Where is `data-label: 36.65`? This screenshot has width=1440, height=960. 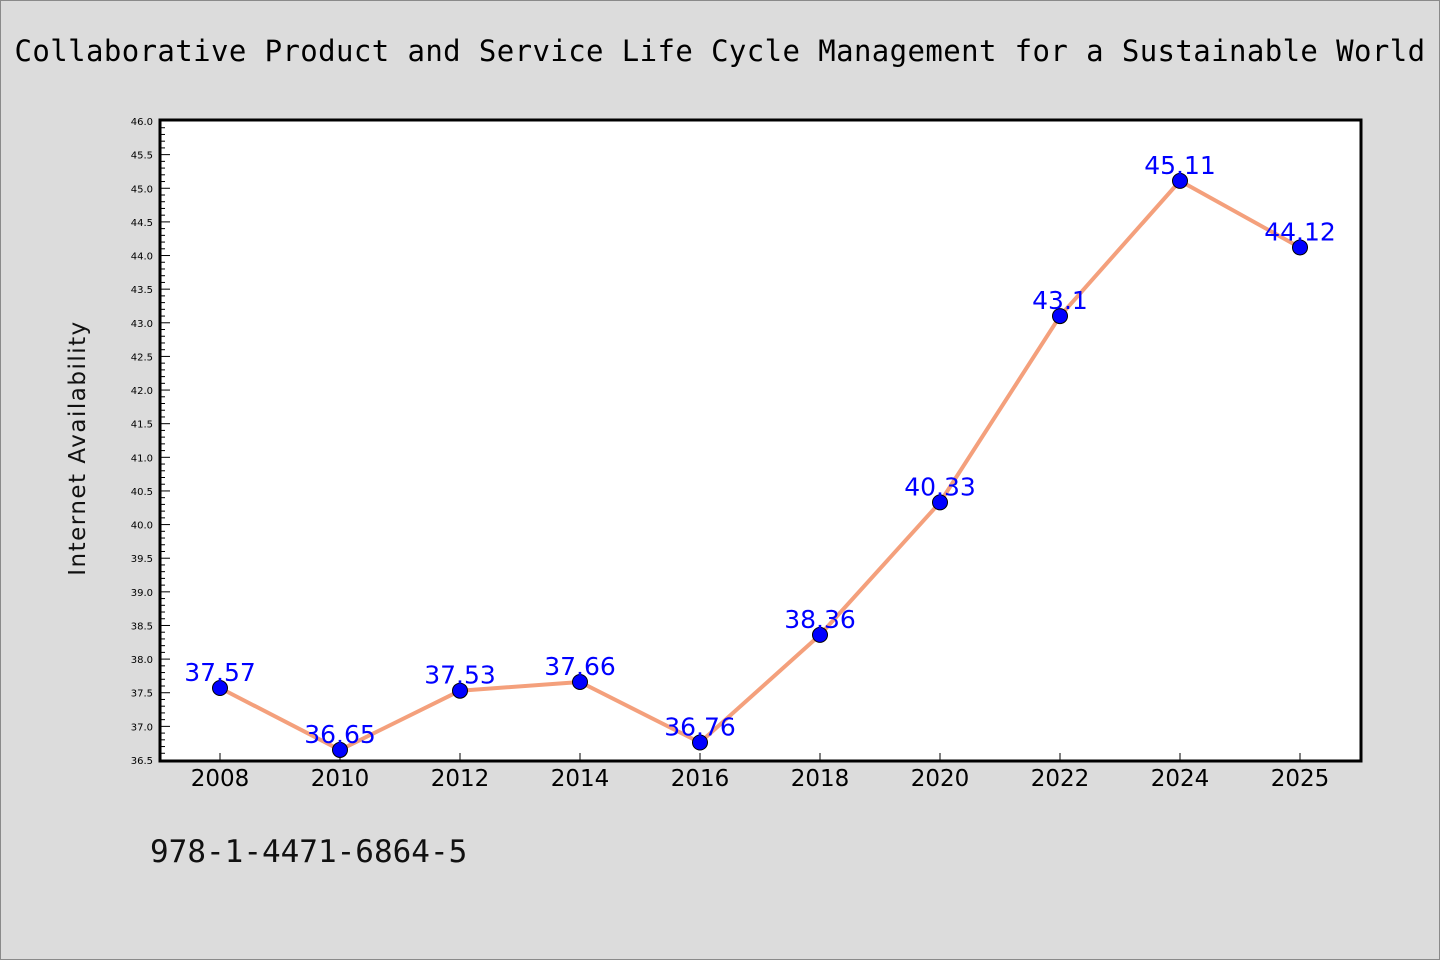
data-label: 36.65 is located at coordinates (340, 734).